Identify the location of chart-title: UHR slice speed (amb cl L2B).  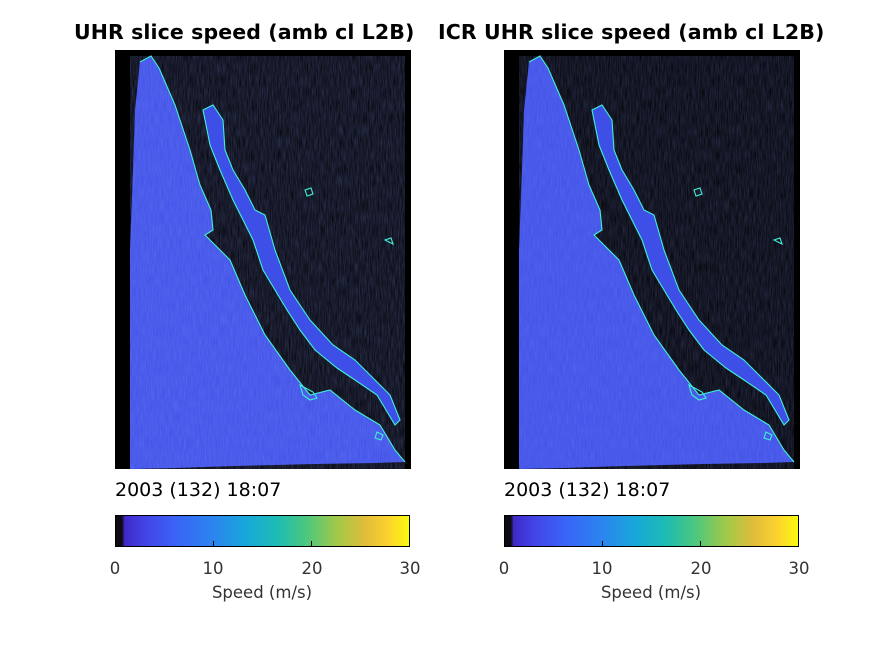
(244, 32).